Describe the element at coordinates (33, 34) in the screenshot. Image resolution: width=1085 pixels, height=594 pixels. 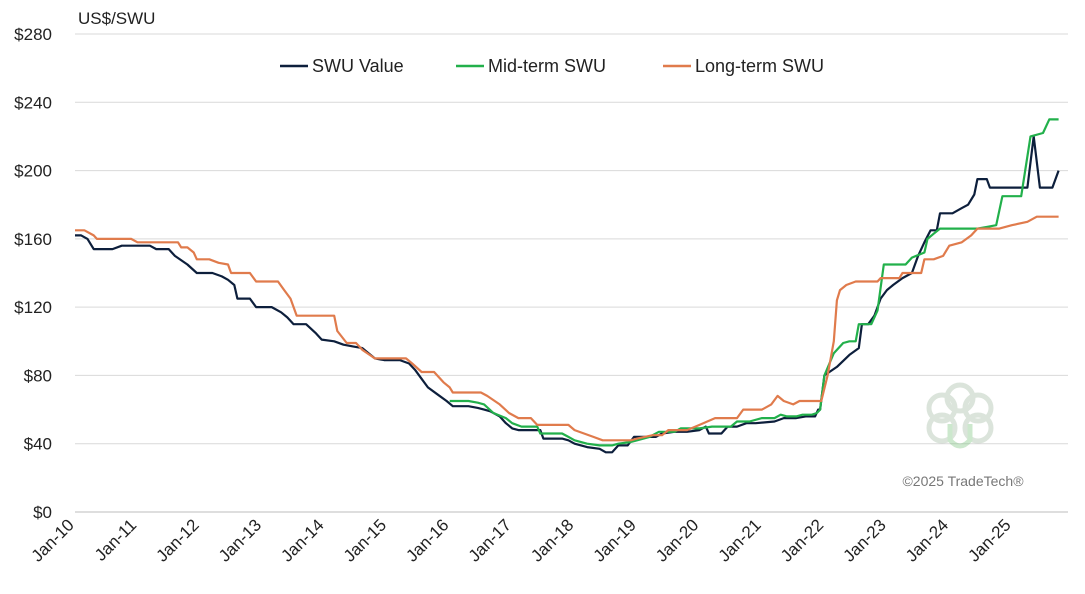
I see `y-tick-label: $280` at that location.